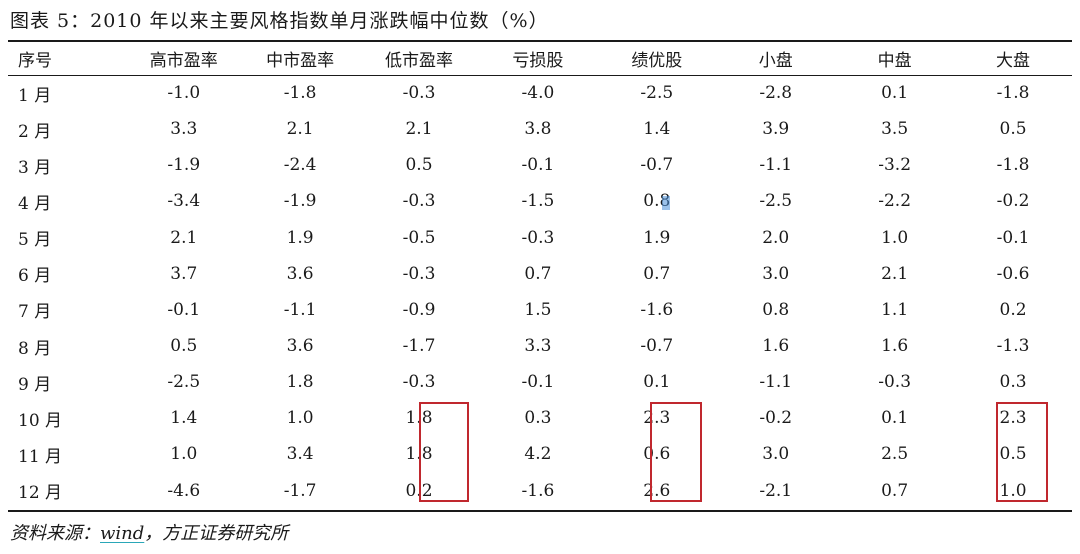  Describe the element at coordinates (540, 382) in the screenshot. I see `table-row: 9 月 -2.5 1.8 -0.3 -0.1 0.1 -1.1 -0.3 0.3` at that location.